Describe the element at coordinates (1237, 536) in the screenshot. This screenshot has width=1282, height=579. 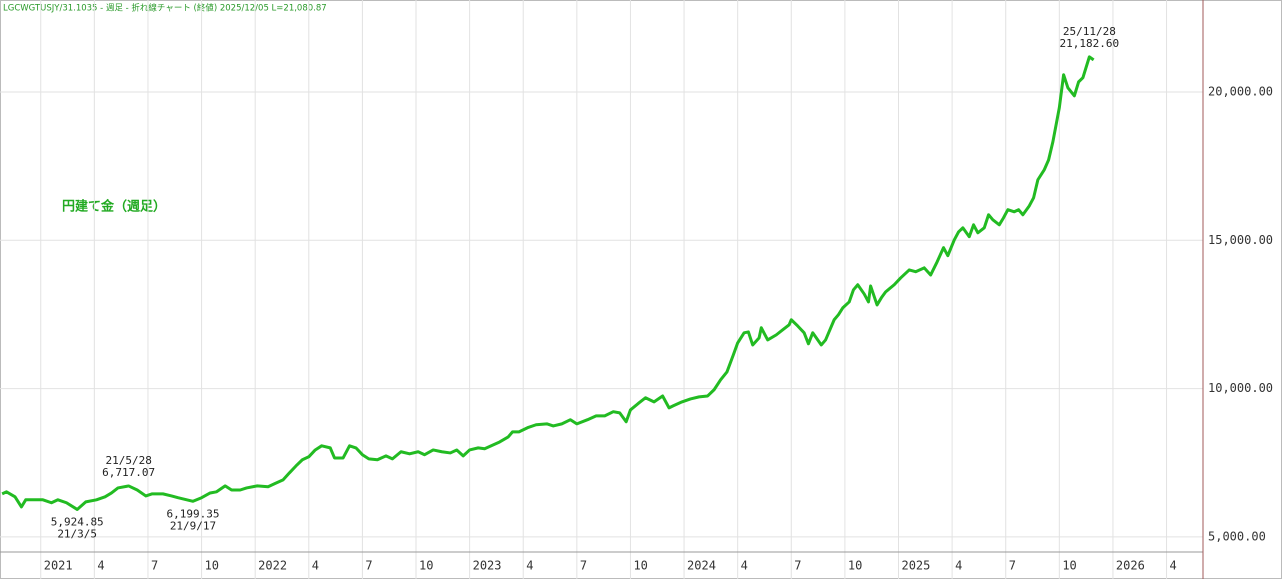
I see `y-tick-label: 5,000.00` at that location.